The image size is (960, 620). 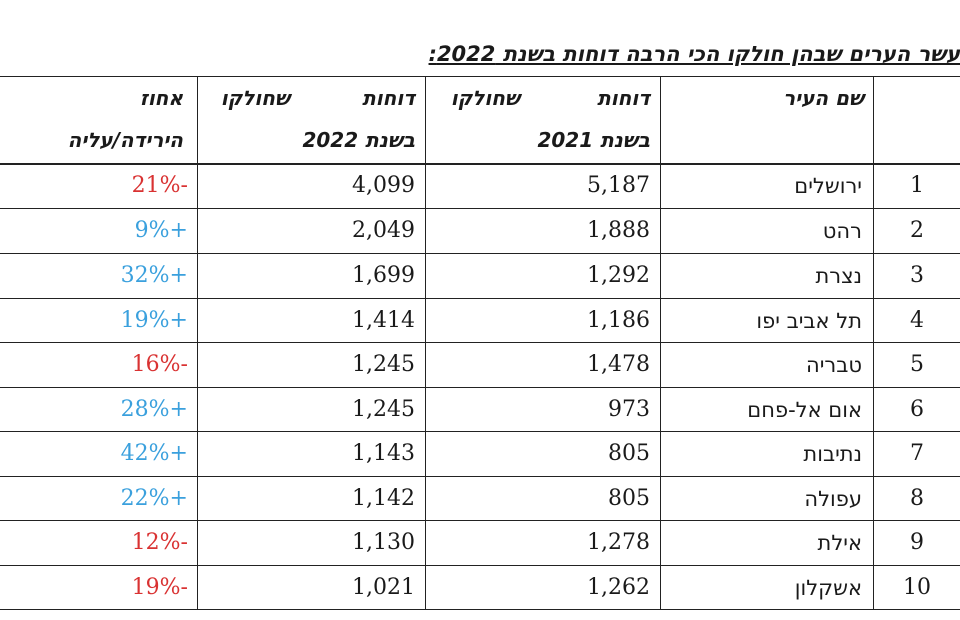 I want to click on header-2022-reports: דוחות, so click(x=388, y=98).